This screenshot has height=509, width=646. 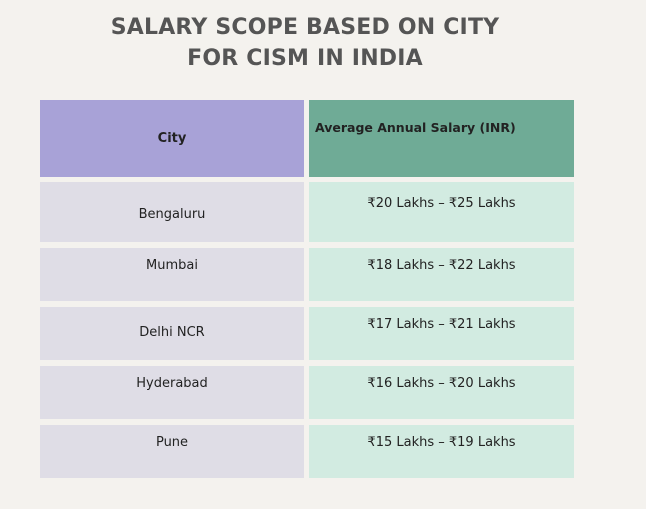 What do you see at coordinates (441, 333) in the screenshot?
I see `row-salary-delhi-ncr: ₹17 Lakhs – ₹21 Lakhs` at bounding box center [441, 333].